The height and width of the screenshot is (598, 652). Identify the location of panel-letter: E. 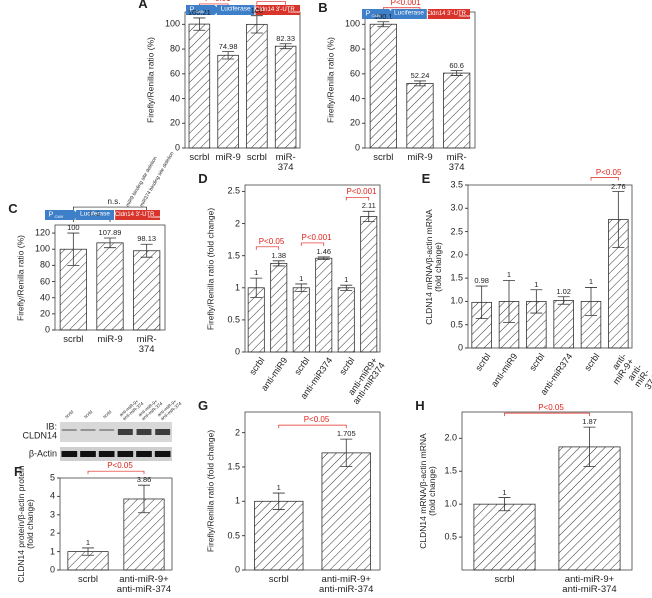
(426, 179).